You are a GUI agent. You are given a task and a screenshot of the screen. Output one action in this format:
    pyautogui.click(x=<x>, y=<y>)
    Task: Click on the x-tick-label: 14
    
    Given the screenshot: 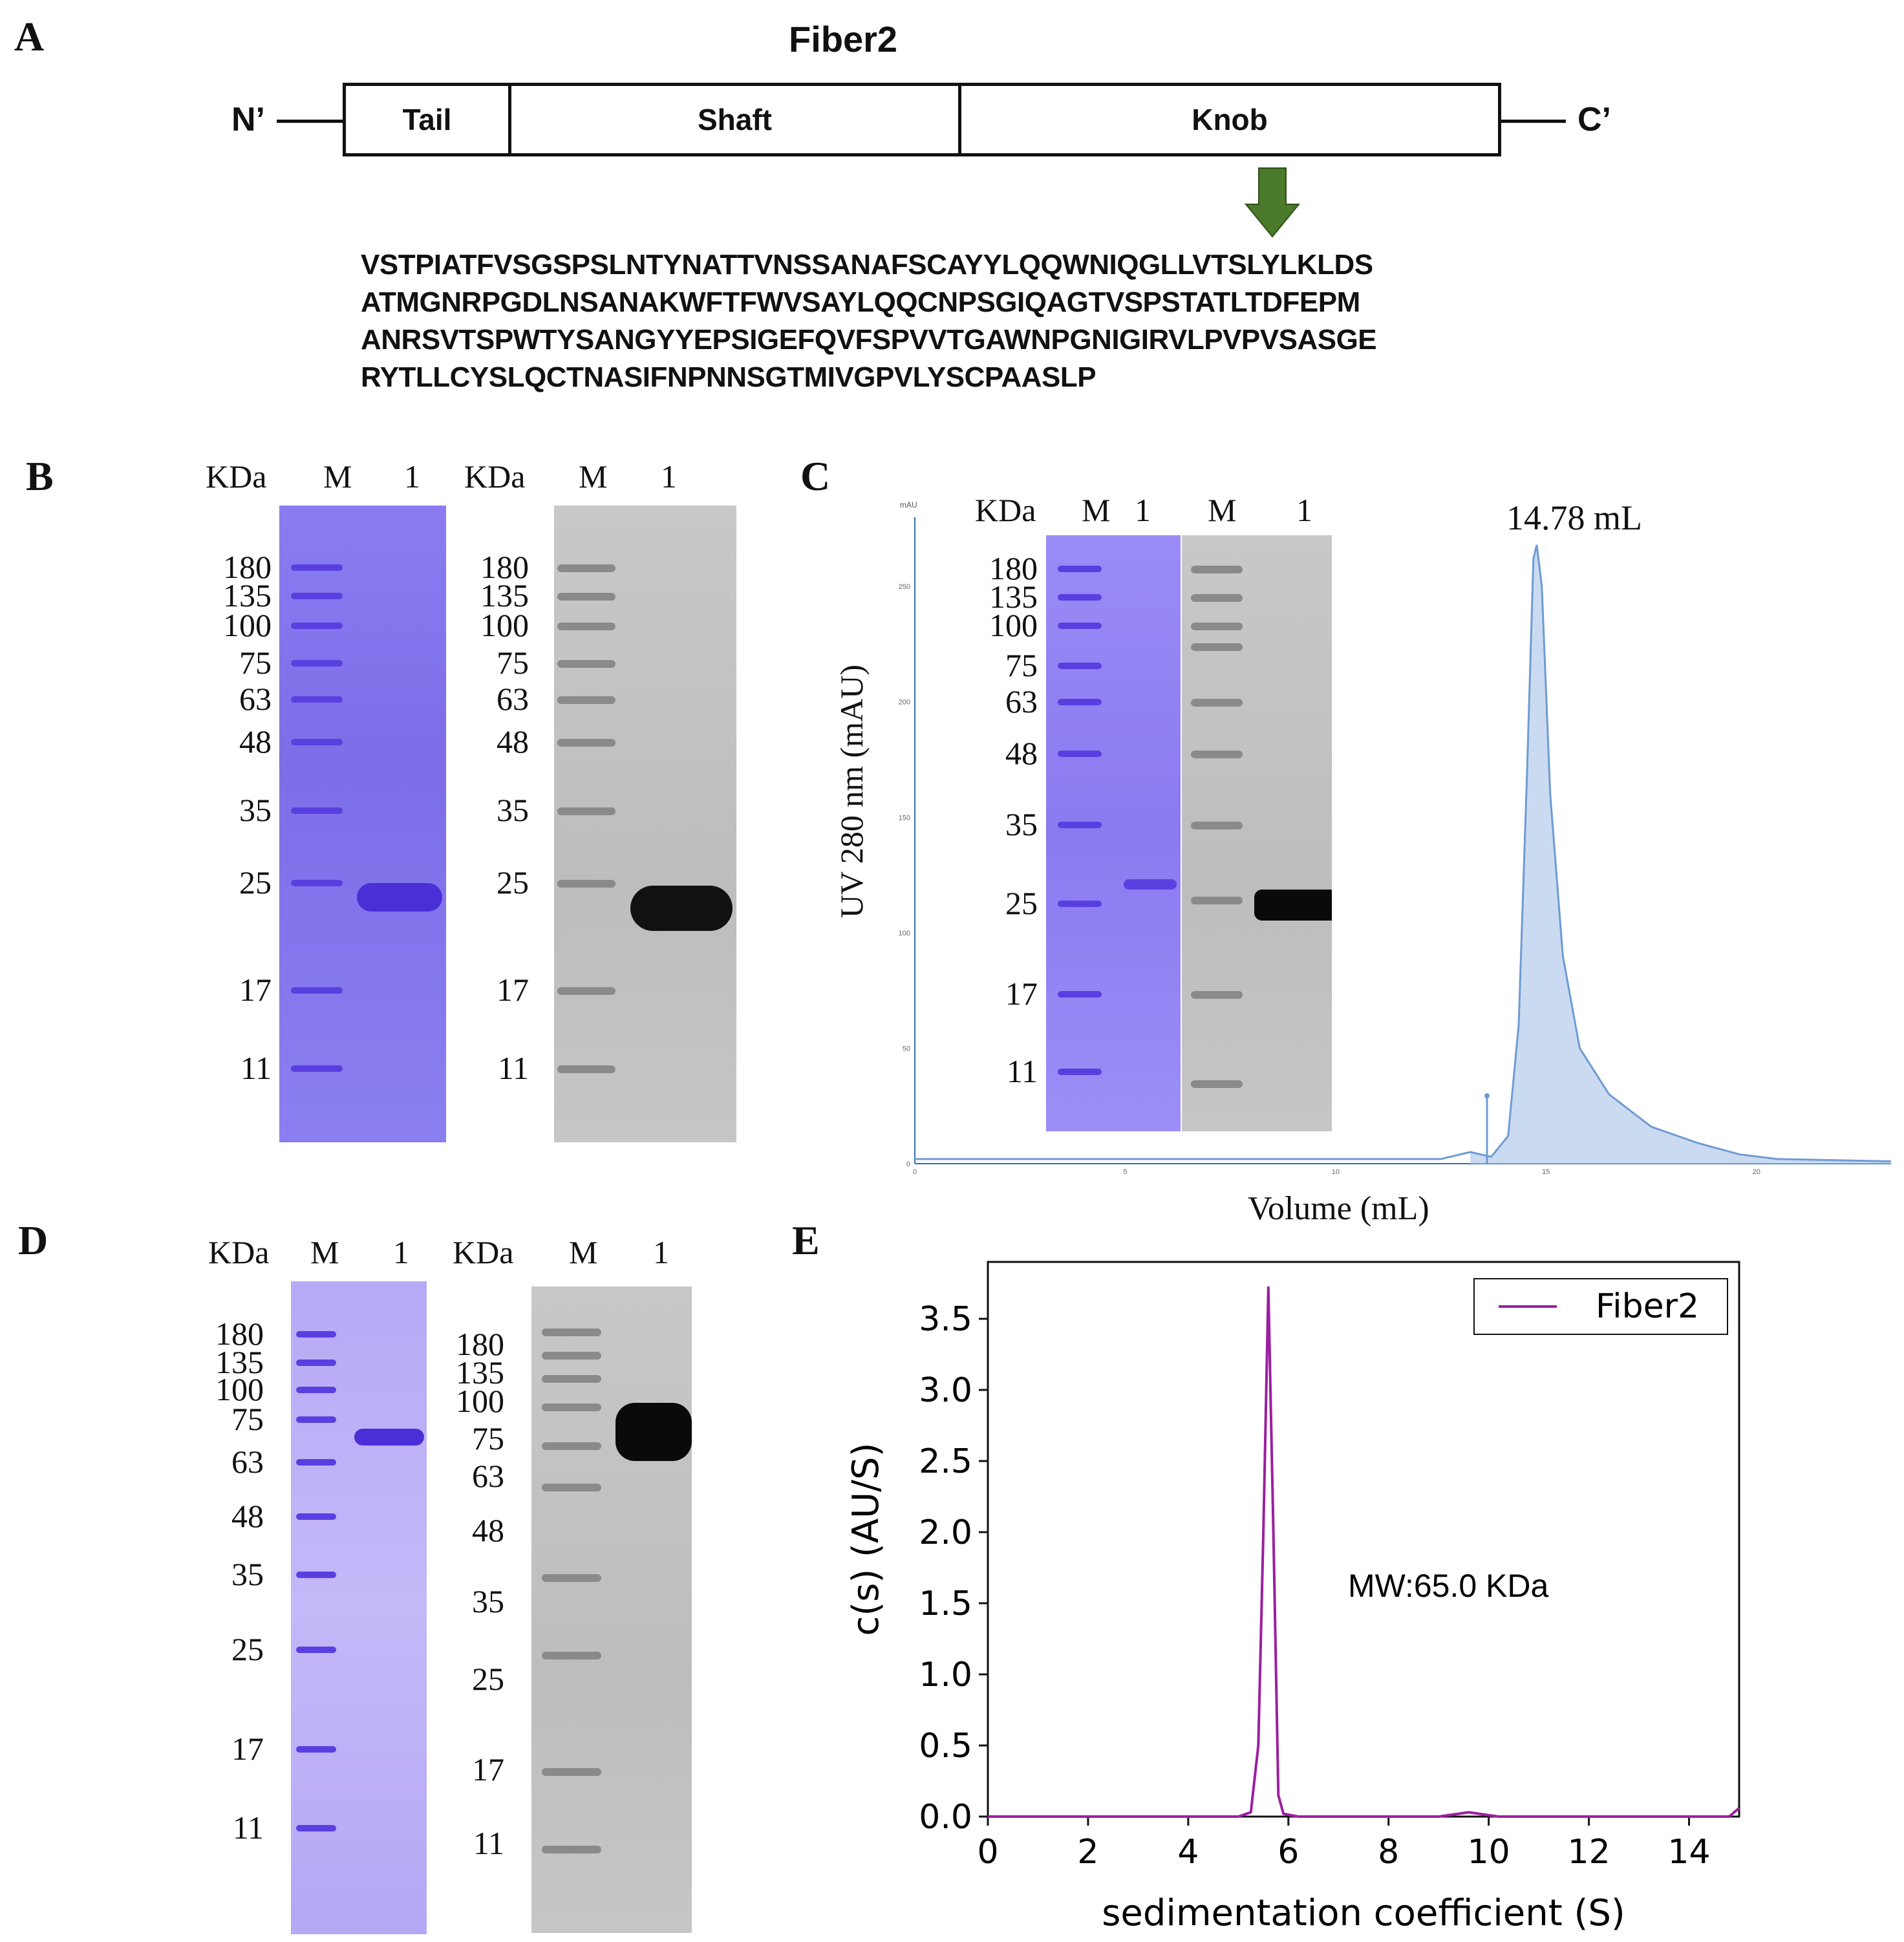 What is the action you would take?
    pyautogui.click(x=1688, y=1852)
    